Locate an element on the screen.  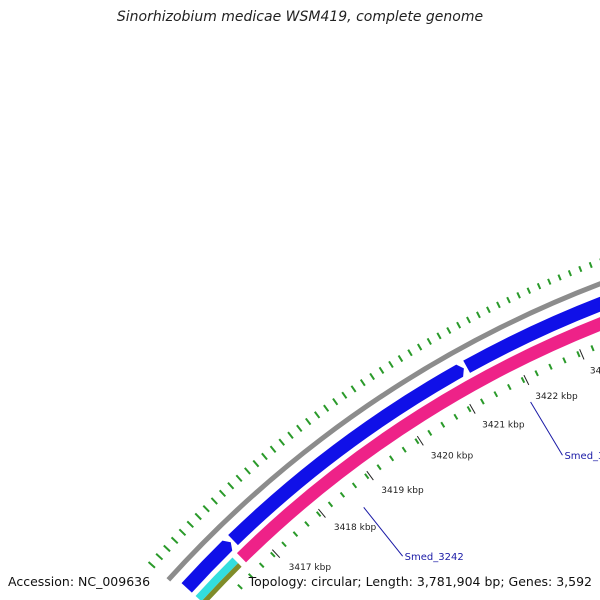
tick-label: 3423 kbp is located at coordinates (595, 372).